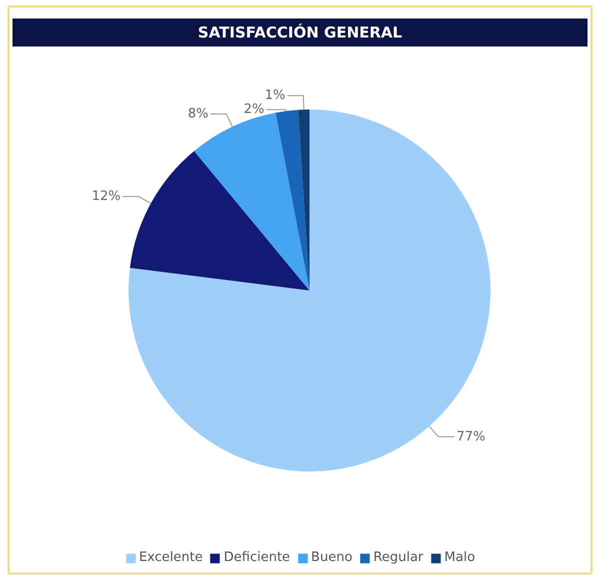 The width and height of the screenshot is (599, 579). What do you see at coordinates (198, 114) in the screenshot?
I see `data-label: 8%` at bounding box center [198, 114].